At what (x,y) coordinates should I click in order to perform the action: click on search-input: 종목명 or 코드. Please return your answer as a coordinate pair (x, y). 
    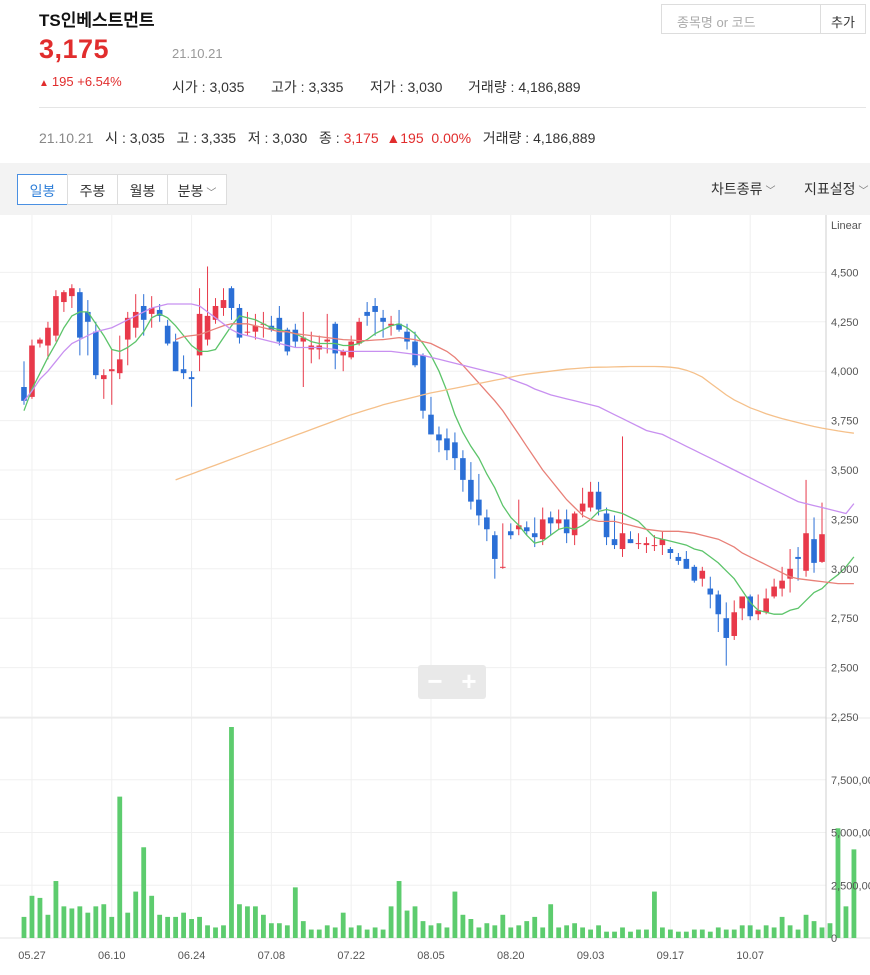
    Looking at the image, I should click on (741, 19).